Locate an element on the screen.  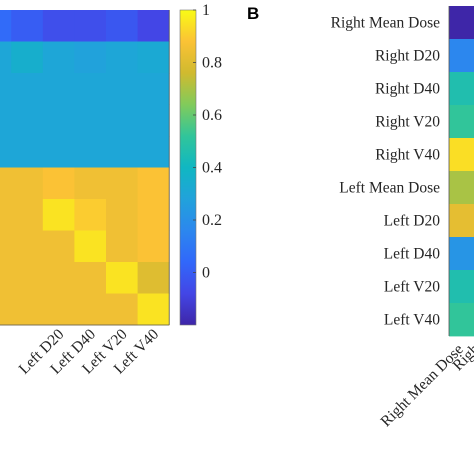
y-tick-label: Left D40 is located at coordinates (412, 254).